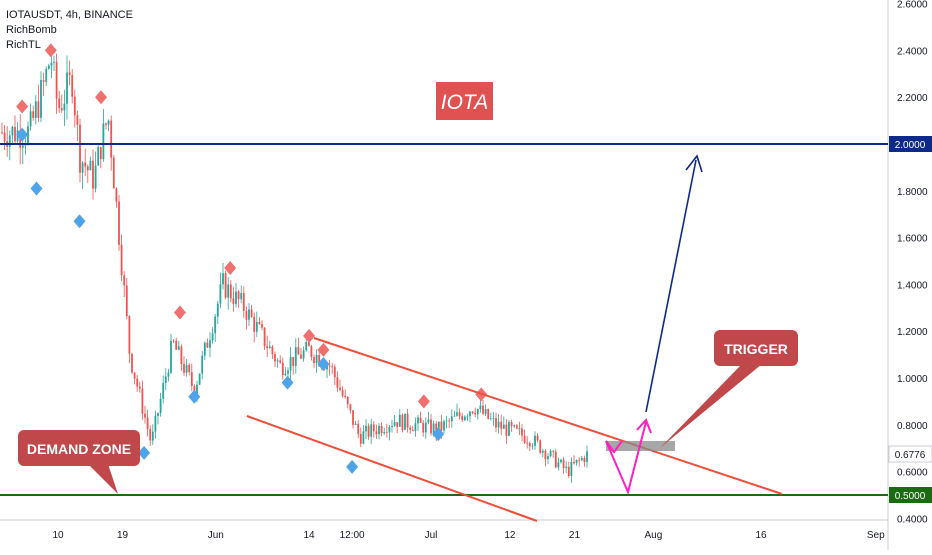 The image size is (932, 555). Describe the element at coordinates (103, 479) in the screenshot. I see `demand-callout-pointer` at that location.